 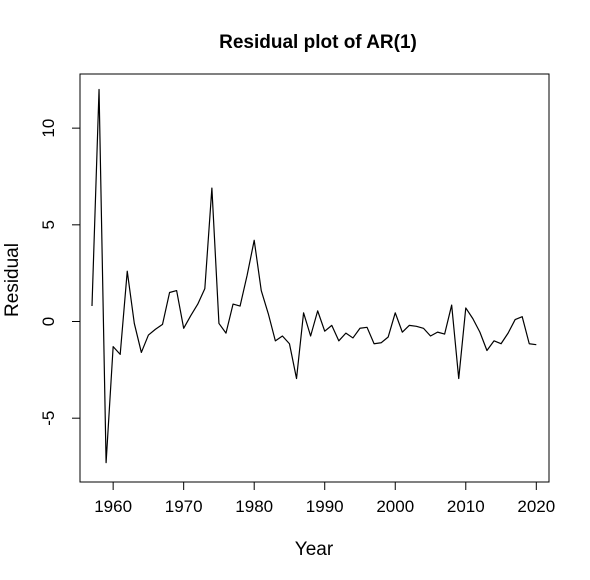 I want to click on y-axis-label: Residual, so click(x=12, y=280).